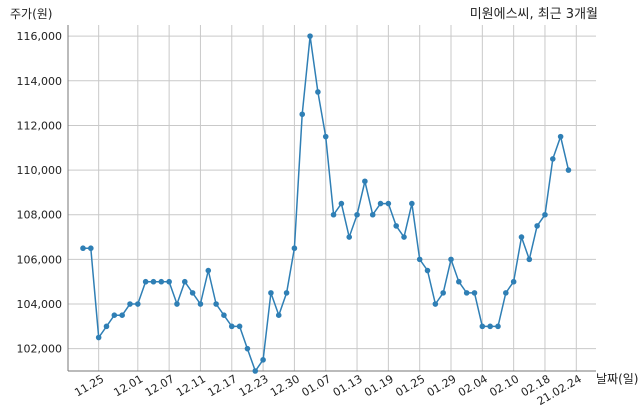 The width and height of the screenshot is (640, 413). What do you see at coordinates (40, 125) in the screenshot?
I see `y-tick-label: 112,000` at bounding box center [40, 125].